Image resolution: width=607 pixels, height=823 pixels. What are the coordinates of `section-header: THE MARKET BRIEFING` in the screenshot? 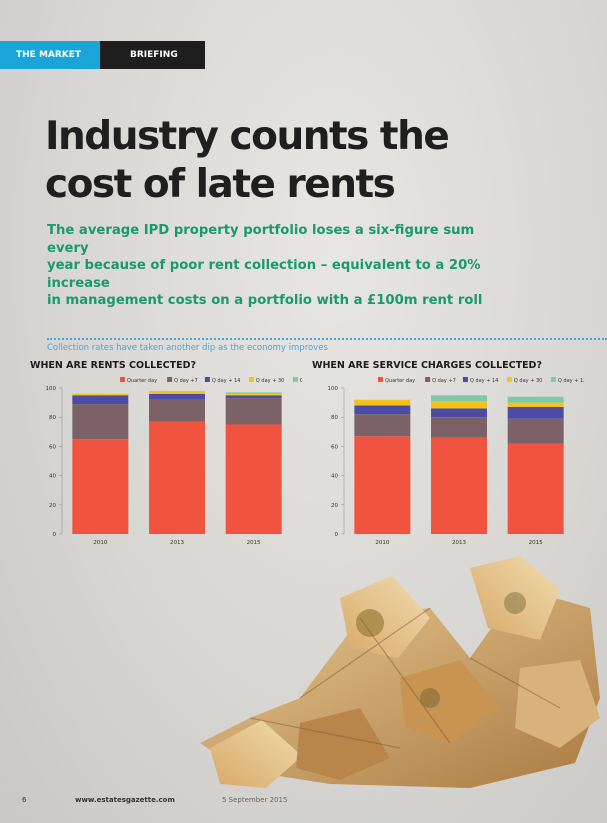 It's located at (102, 55).